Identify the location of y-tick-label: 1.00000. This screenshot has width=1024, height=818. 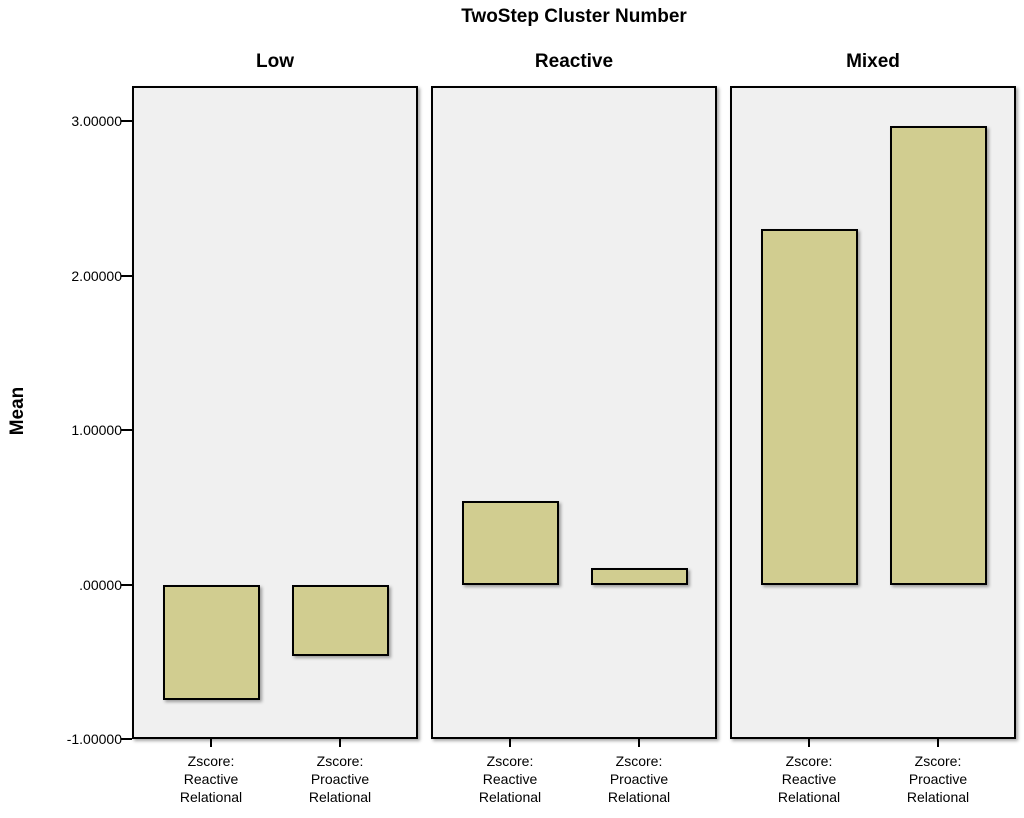
(96, 430).